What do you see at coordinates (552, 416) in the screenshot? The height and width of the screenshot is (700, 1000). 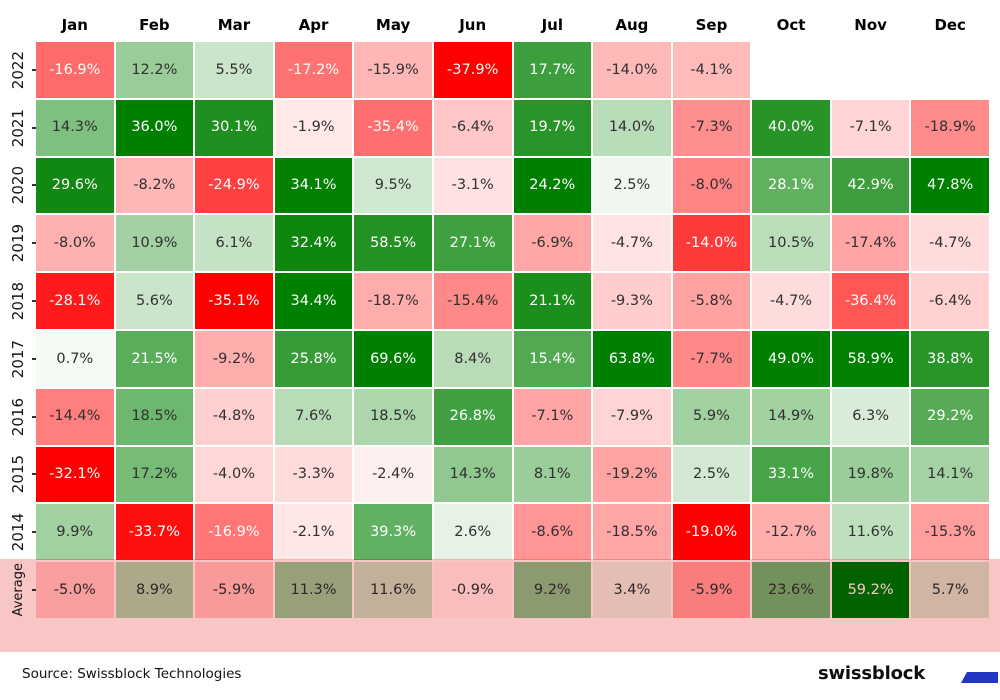 I see `cell-2016-jul: -7.1%` at bounding box center [552, 416].